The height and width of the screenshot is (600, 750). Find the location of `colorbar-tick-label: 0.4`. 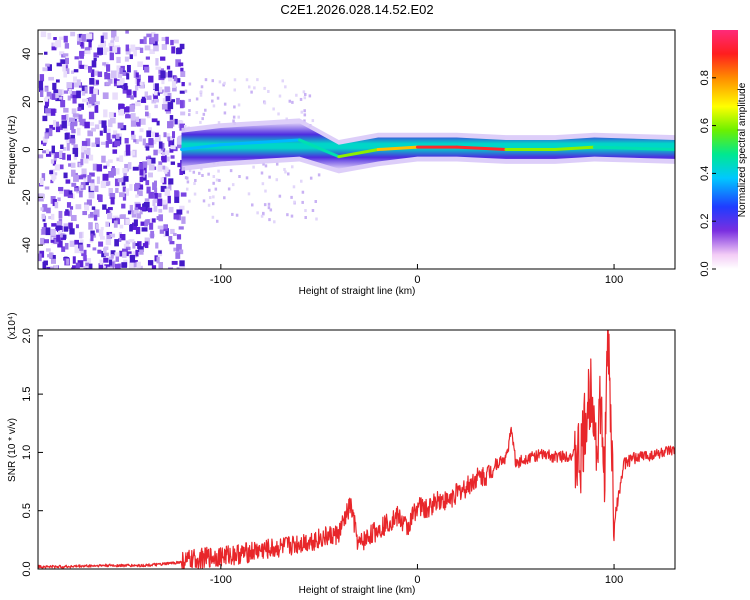

colorbar-tick-label: 0.4 is located at coordinates (705, 173).